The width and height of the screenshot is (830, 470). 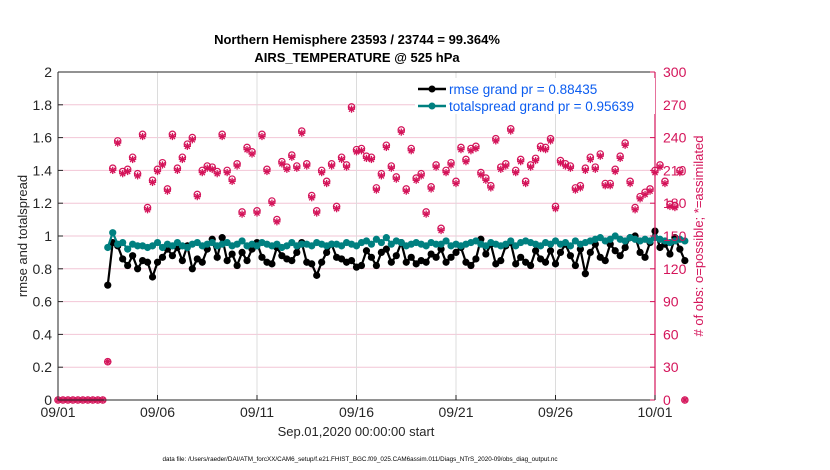 What do you see at coordinates (57, 412) in the screenshot?
I see `x-tick-label: 09/01` at bounding box center [57, 412].